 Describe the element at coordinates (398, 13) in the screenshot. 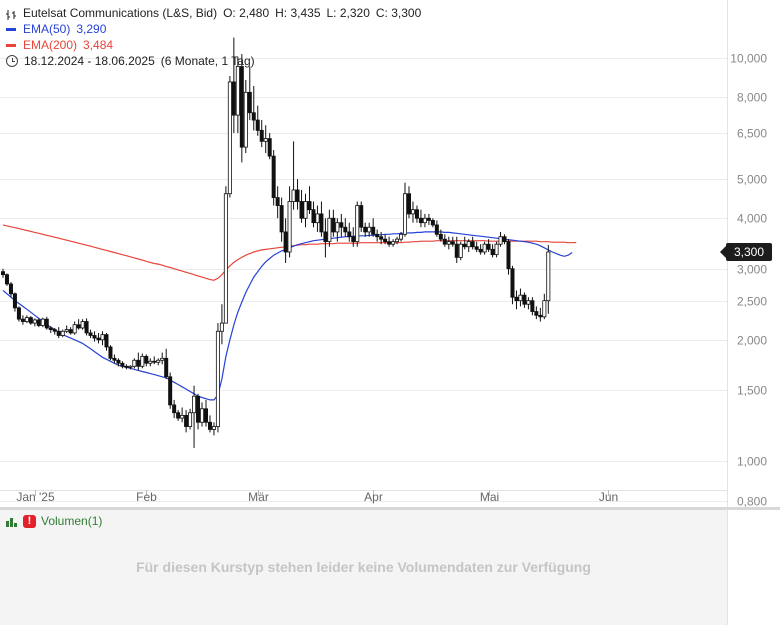

I see `close-value: C: 3,300` at that location.